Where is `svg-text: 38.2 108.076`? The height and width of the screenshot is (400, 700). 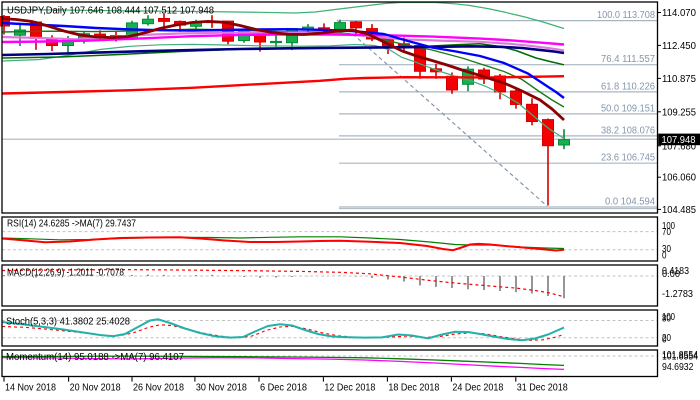
svg-text: 38.2 108.076 is located at coordinates (628, 130).